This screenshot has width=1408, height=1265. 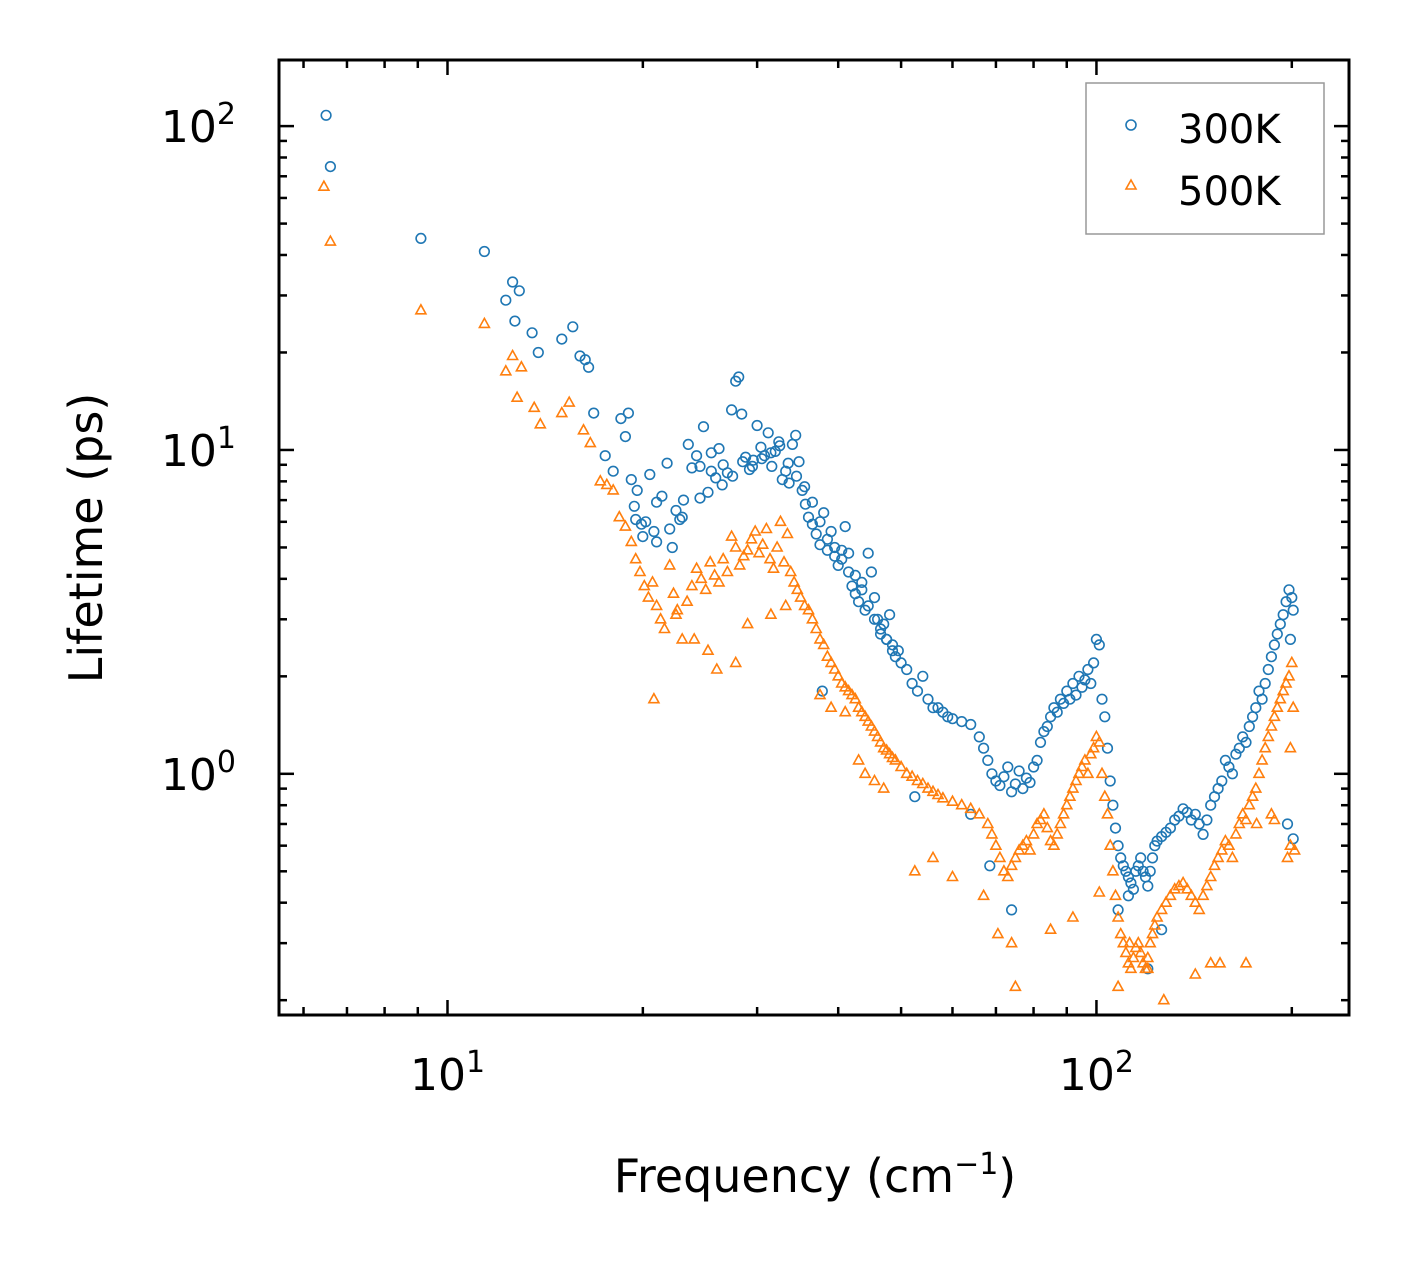 What do you see at coordinates (447, 1073) in the screenshot?
I see `x-tick-label: 101` at bounding box center [447, 1073].